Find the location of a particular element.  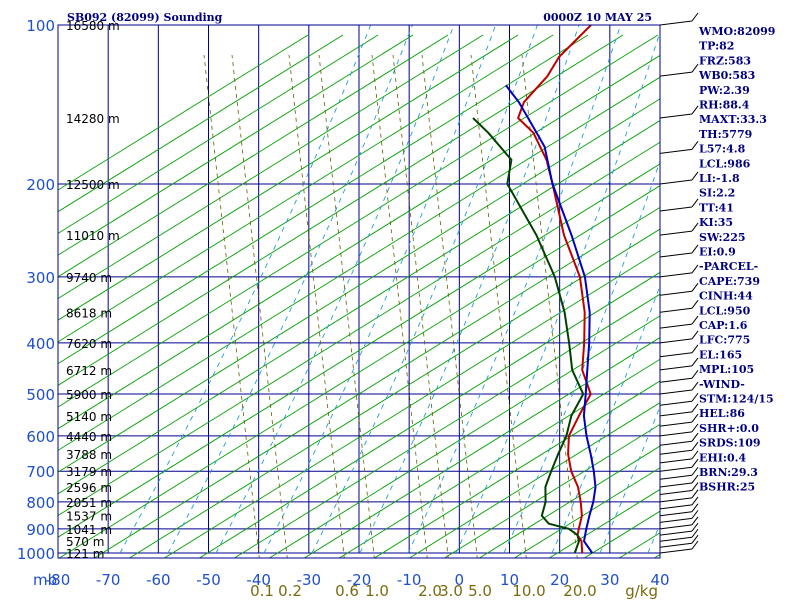

height-label: 1537 m is located at coordinates (89, 517).